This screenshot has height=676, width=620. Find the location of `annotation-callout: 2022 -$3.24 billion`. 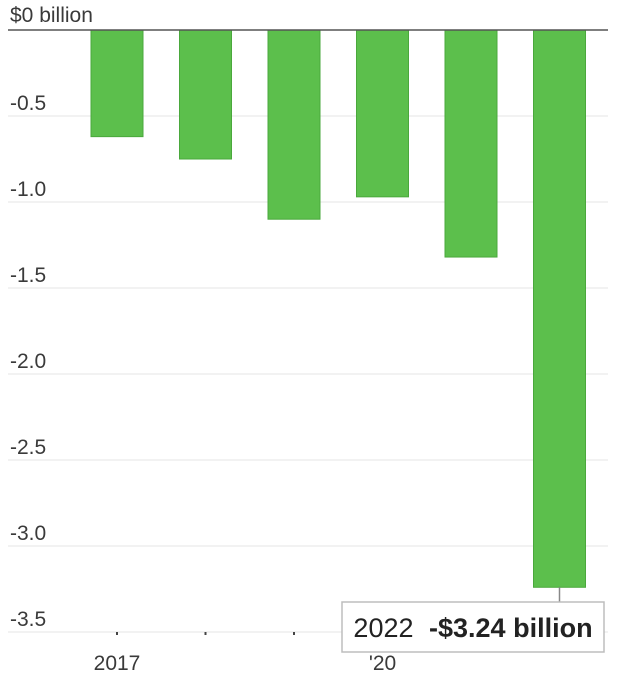

annotation-callout: 2022 -$3.24 billion is located at coordinates (473, 620).